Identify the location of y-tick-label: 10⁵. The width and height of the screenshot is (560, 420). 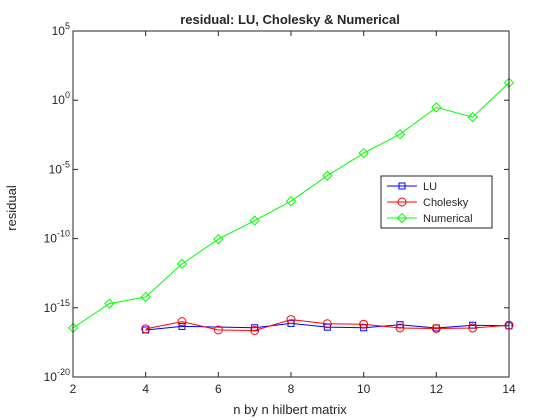
(61, 29).